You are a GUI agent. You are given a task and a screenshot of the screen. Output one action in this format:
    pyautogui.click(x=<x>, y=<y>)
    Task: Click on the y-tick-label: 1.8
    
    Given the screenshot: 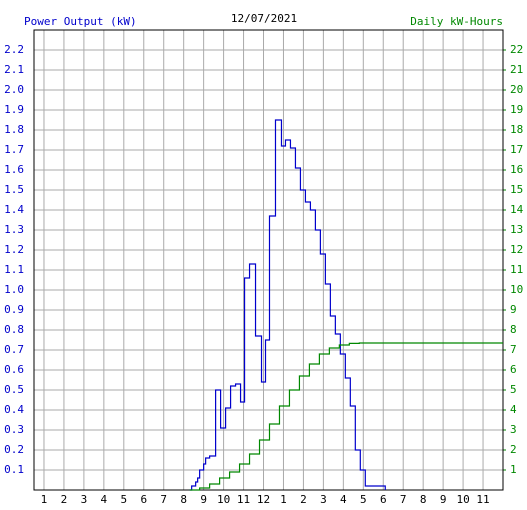 What is the action you would take?
    pyautogui.click(x=14, y=129)
    